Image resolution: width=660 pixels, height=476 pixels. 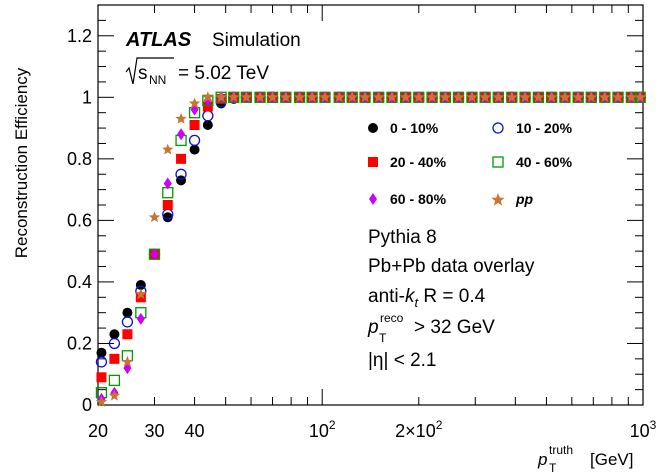 I want to click on algo-sub: t, so click(x=416, y=302).